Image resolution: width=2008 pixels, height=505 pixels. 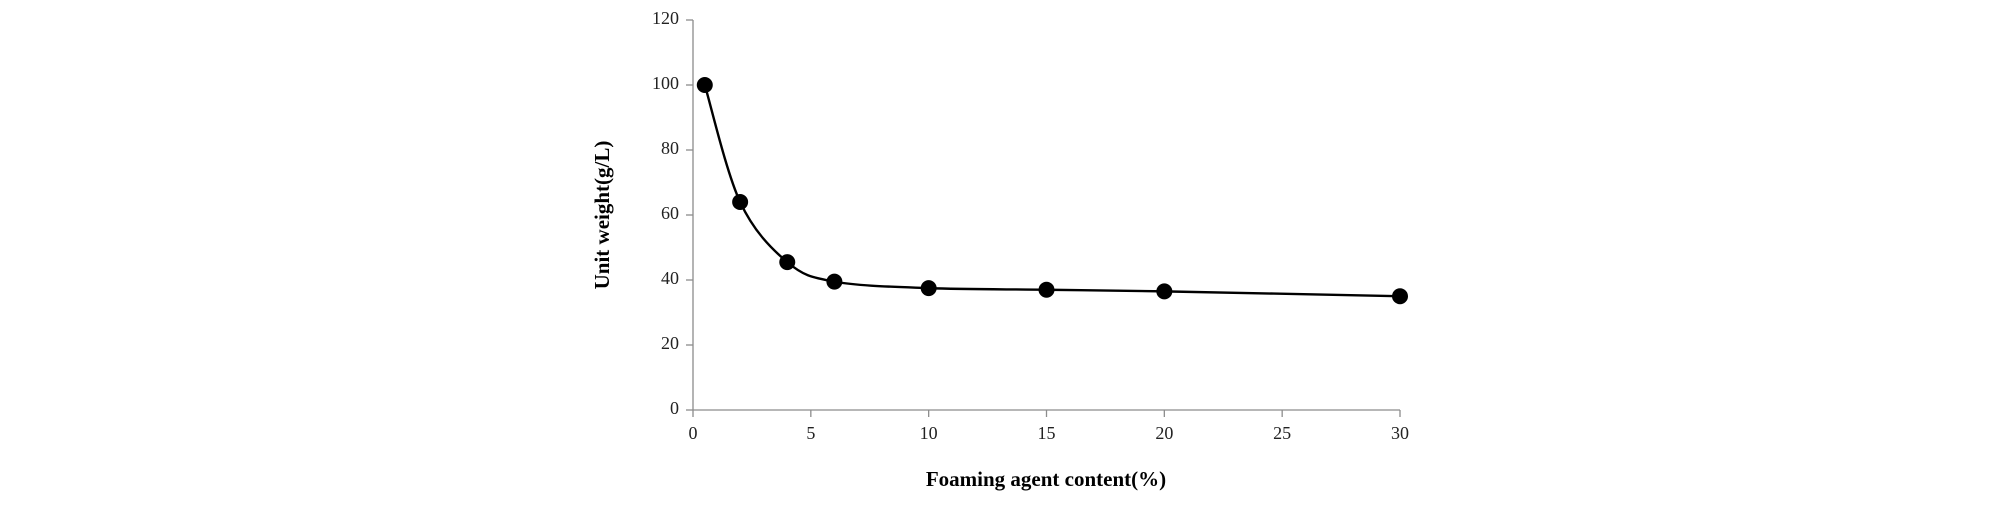 What do you see at coordinates (670, 213) in the screenshot?
I see `y-tick-label: 60` at bounding box center [670, 213].